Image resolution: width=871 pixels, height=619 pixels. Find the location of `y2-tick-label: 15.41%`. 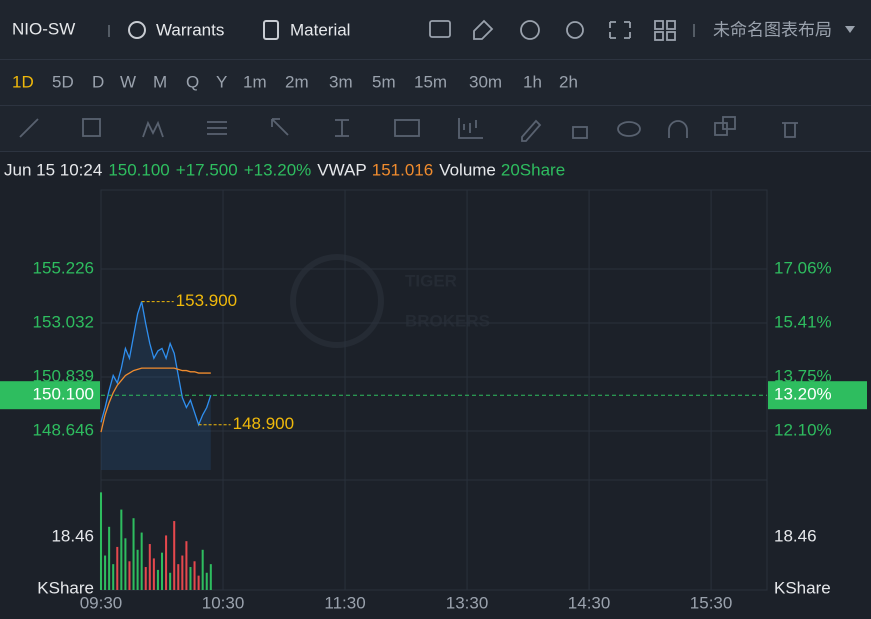

y2-tick-label: 15.41% is located at coordinates (803, 321).